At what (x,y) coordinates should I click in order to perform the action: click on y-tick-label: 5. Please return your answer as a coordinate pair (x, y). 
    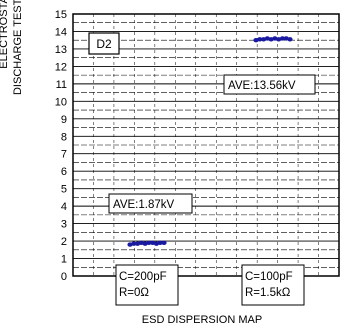
    Looking at the image, I should click on (64, 190).